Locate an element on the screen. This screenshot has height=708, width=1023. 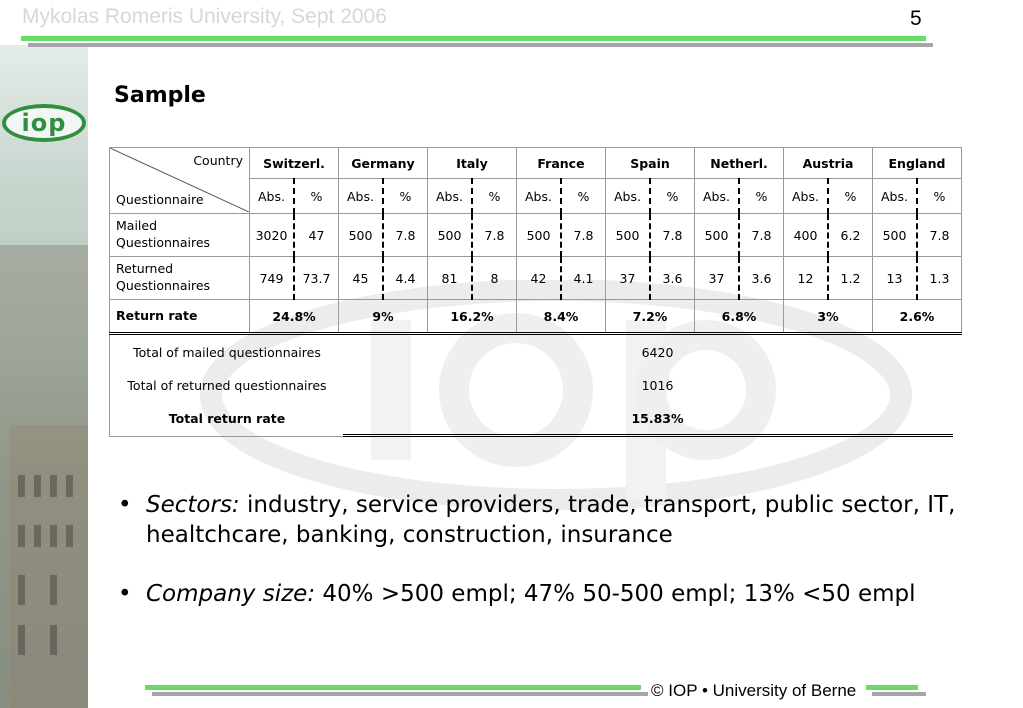
row-label-mailed: Mailed Questionnaires is located at coordinates (179, 235).